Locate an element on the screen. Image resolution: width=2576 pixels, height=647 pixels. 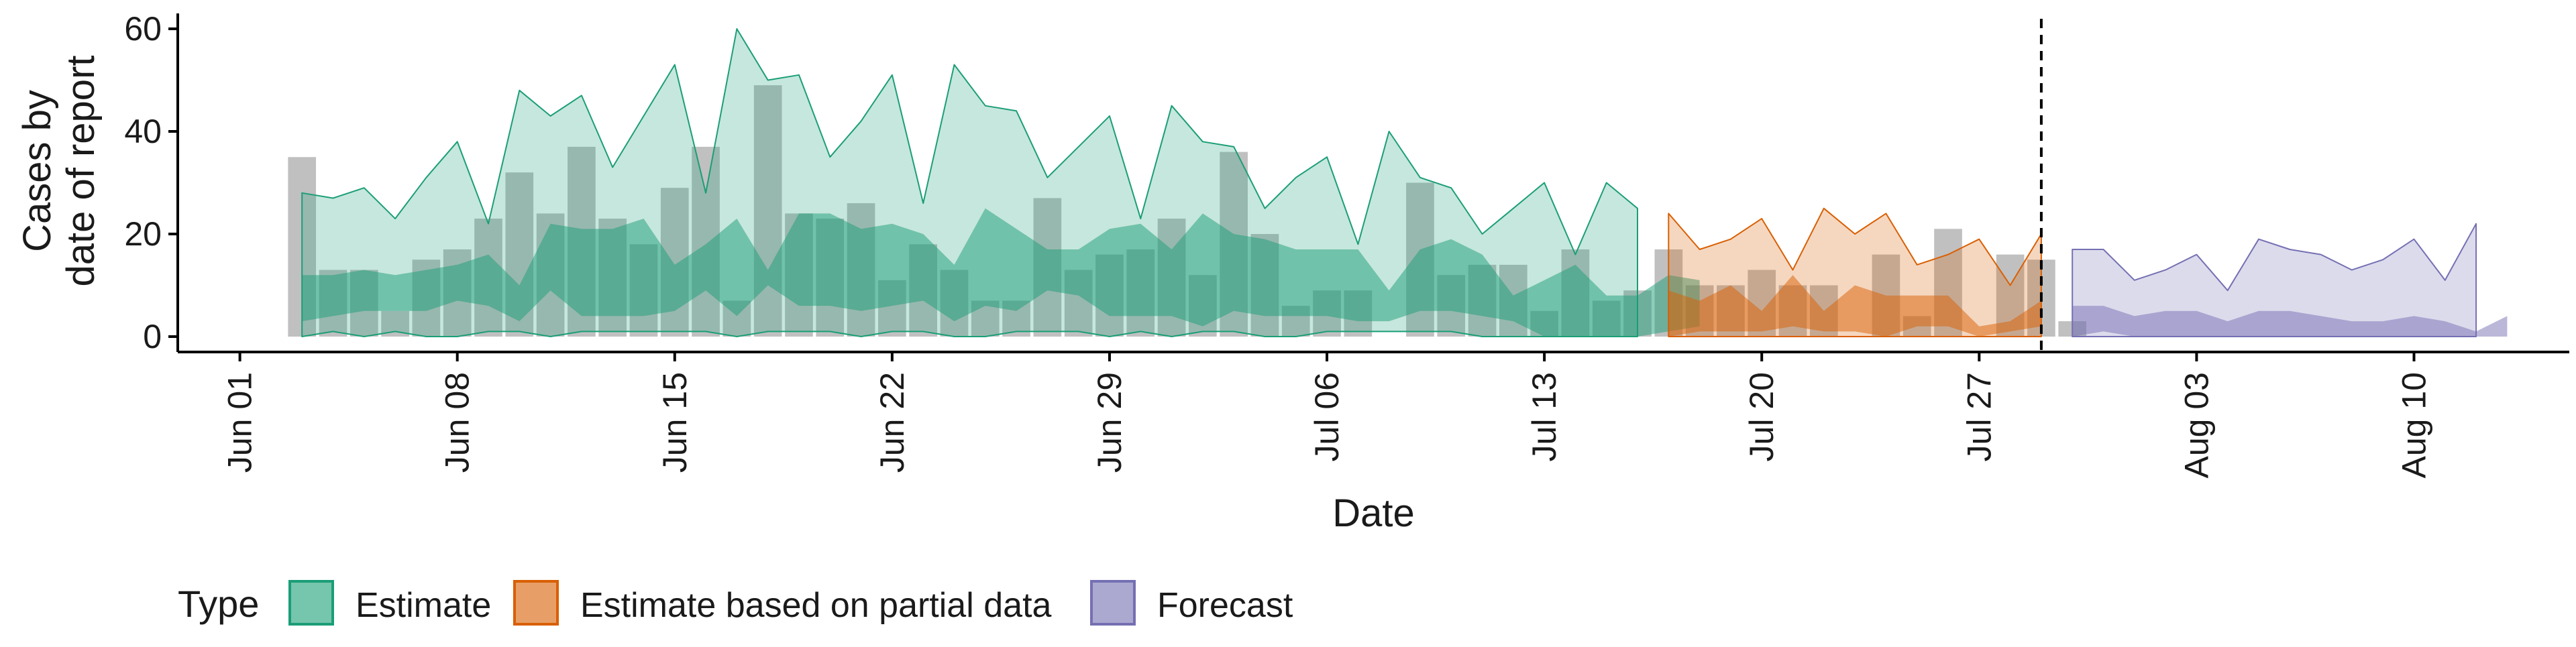
x-tick-label: Jun 01 is located at coordinates (240, 422).